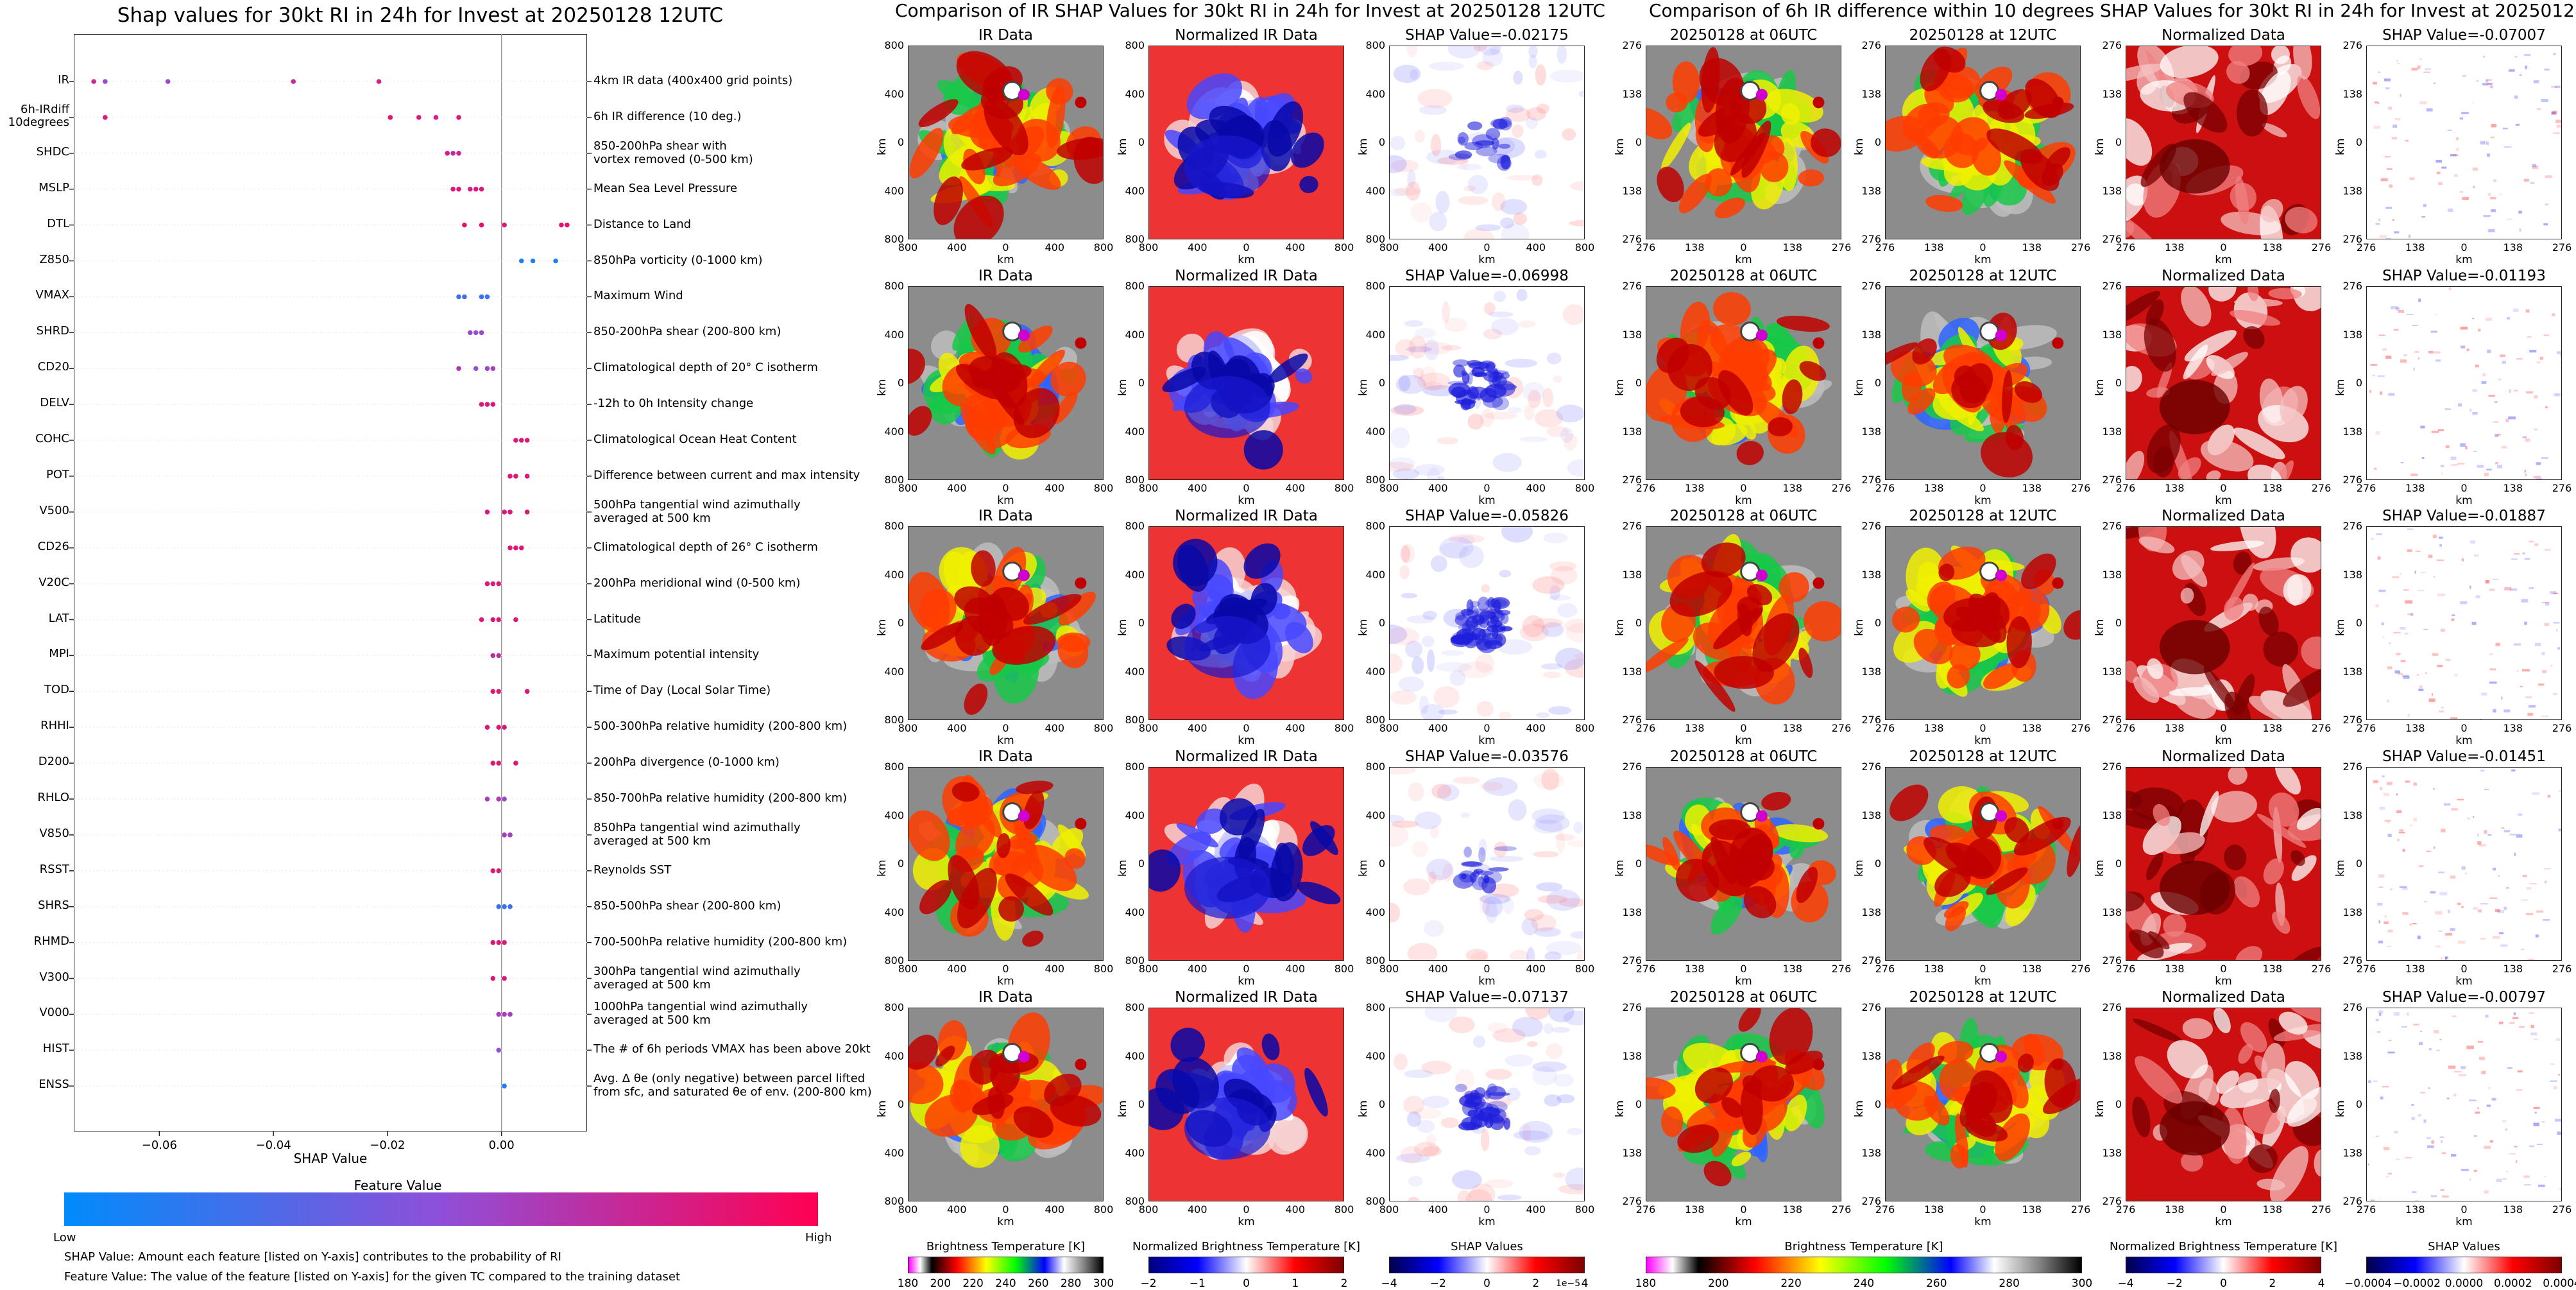 The image size is (2576, 1290). What do you see at coordinates (1487, 35) in the screenshot?
I see `ir-shap-title: SHAP Value=-0.02175` at bounding box center [1487, 35].